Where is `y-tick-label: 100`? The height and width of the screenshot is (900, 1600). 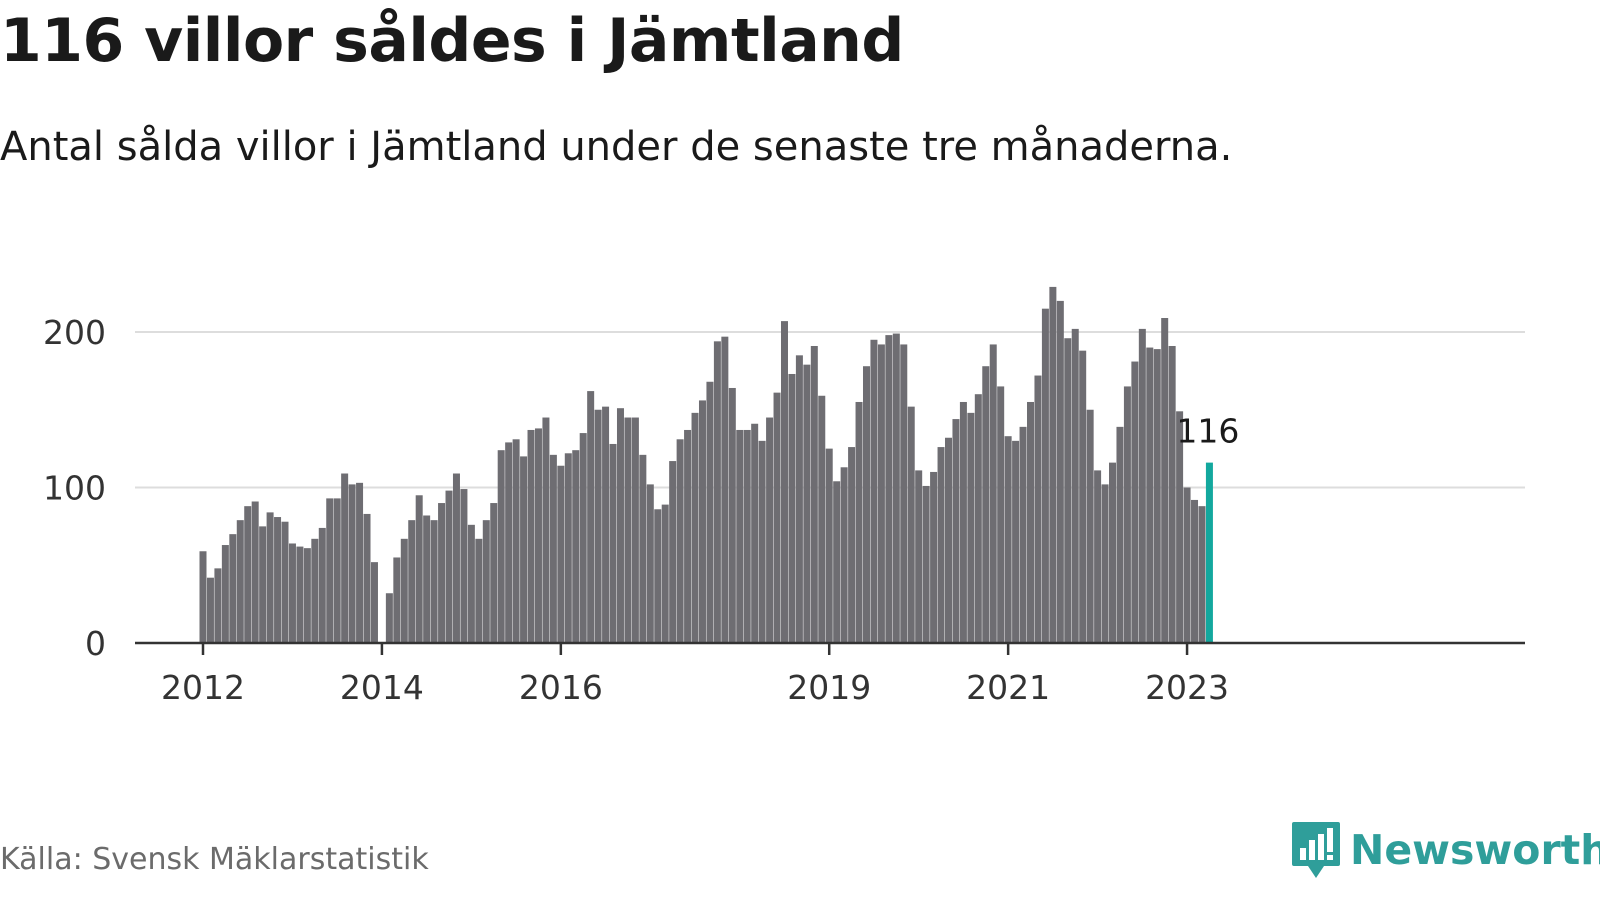
y-tick-label: 100 is located at coordinates (74, 488).